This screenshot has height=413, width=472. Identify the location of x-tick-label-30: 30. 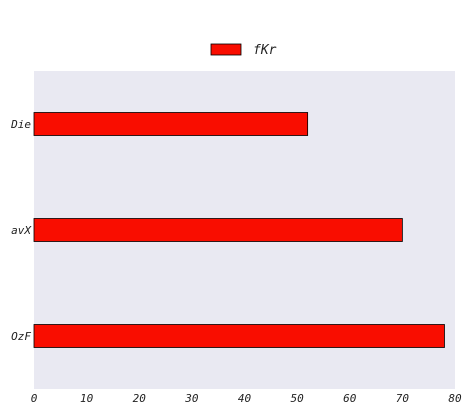
(191, 398).